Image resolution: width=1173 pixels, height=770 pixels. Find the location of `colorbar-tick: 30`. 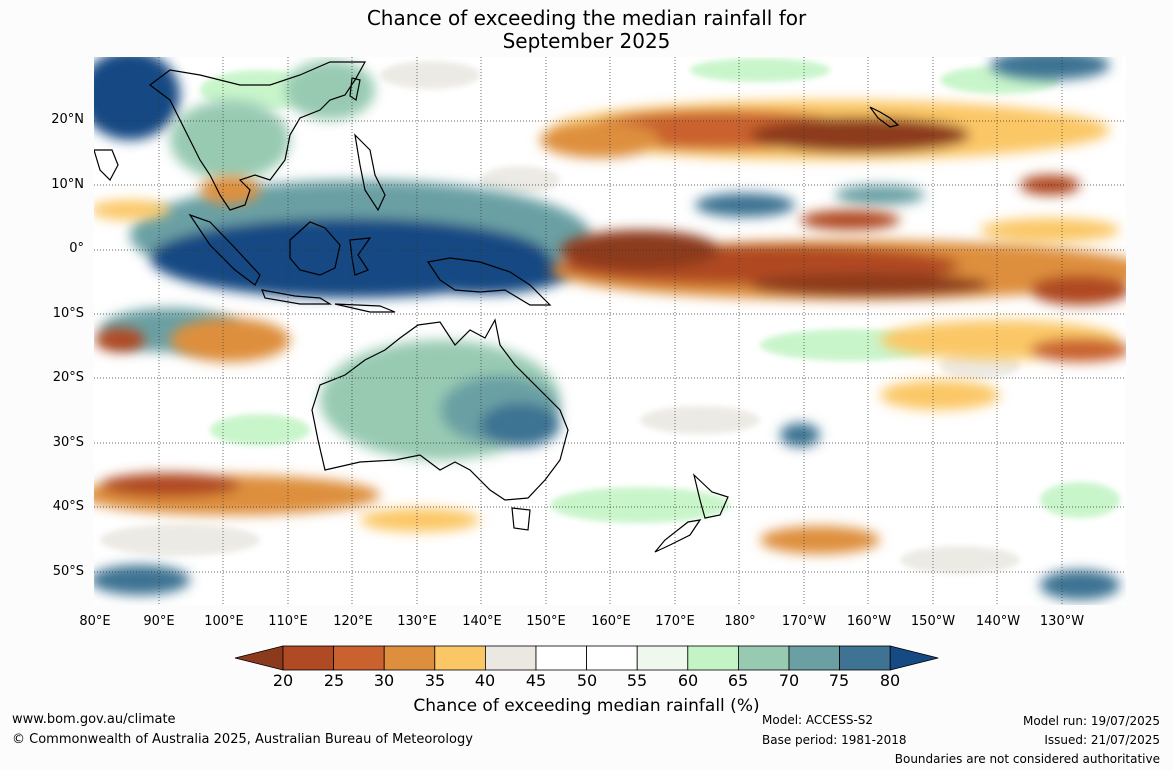

colorbar-tick: 30 is located at coordinates (384, 680).